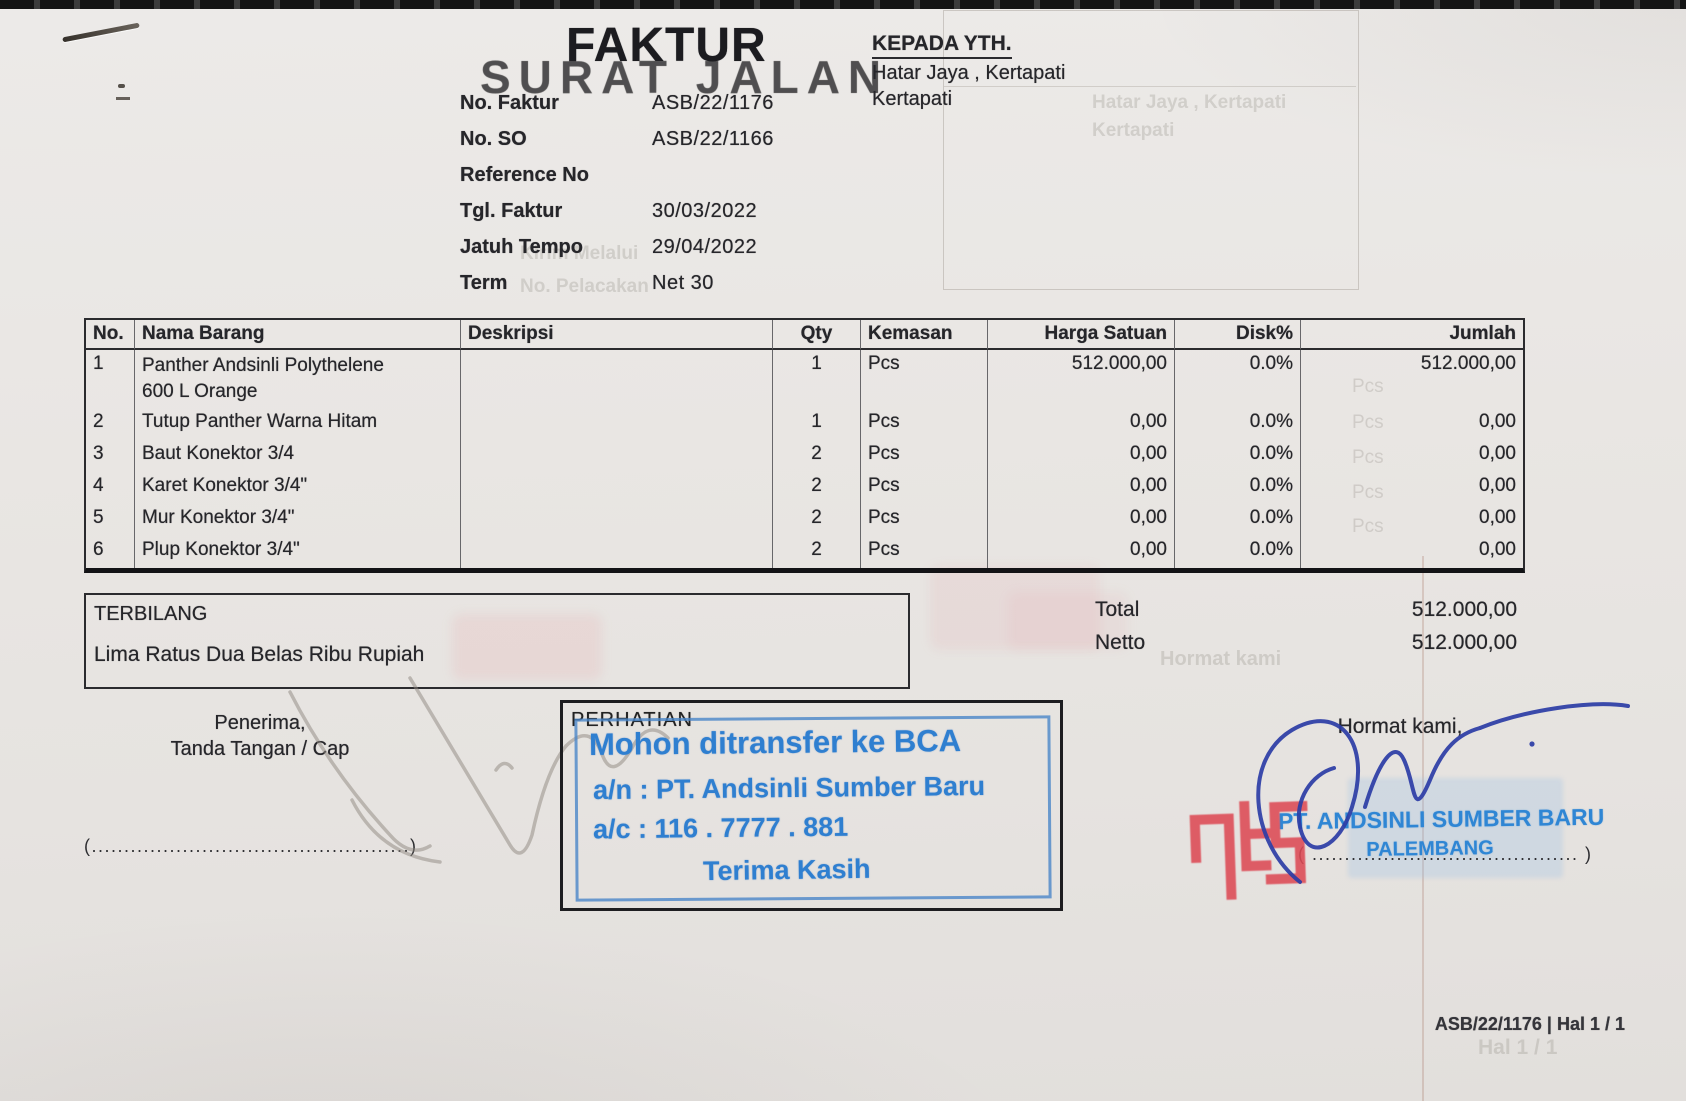 The height and width of the screenshot is (1101, 1686). I want to click on cell-nama: Baut Konektor 3/4, so click(297, 456).